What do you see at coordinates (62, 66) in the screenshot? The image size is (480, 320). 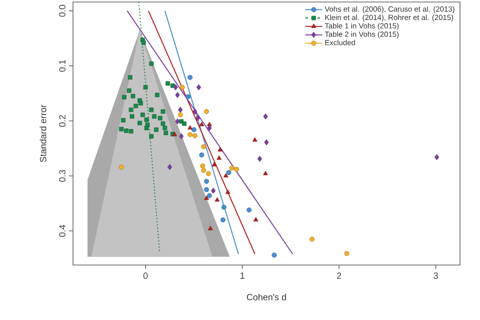 I see `y-tick-label: 0.1` at bounding box center [62, 66].